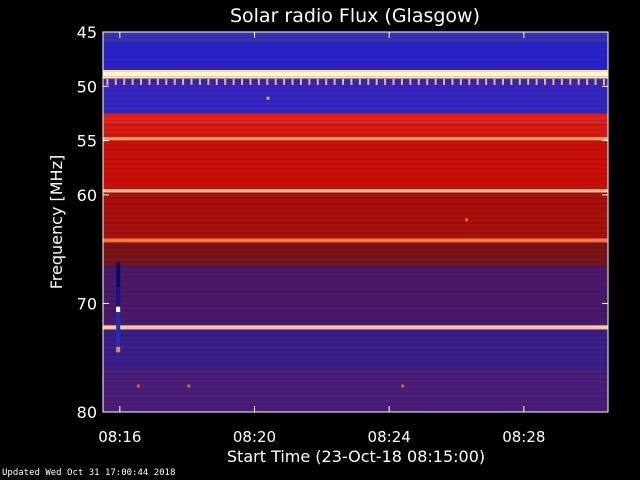 Image resolution: width=640 pixels, height=480 pixels. What do you see at coordinates (87, 86) in the screenshot?
I see `y-tick-label-1: 50` at bounding box center [87, 86].